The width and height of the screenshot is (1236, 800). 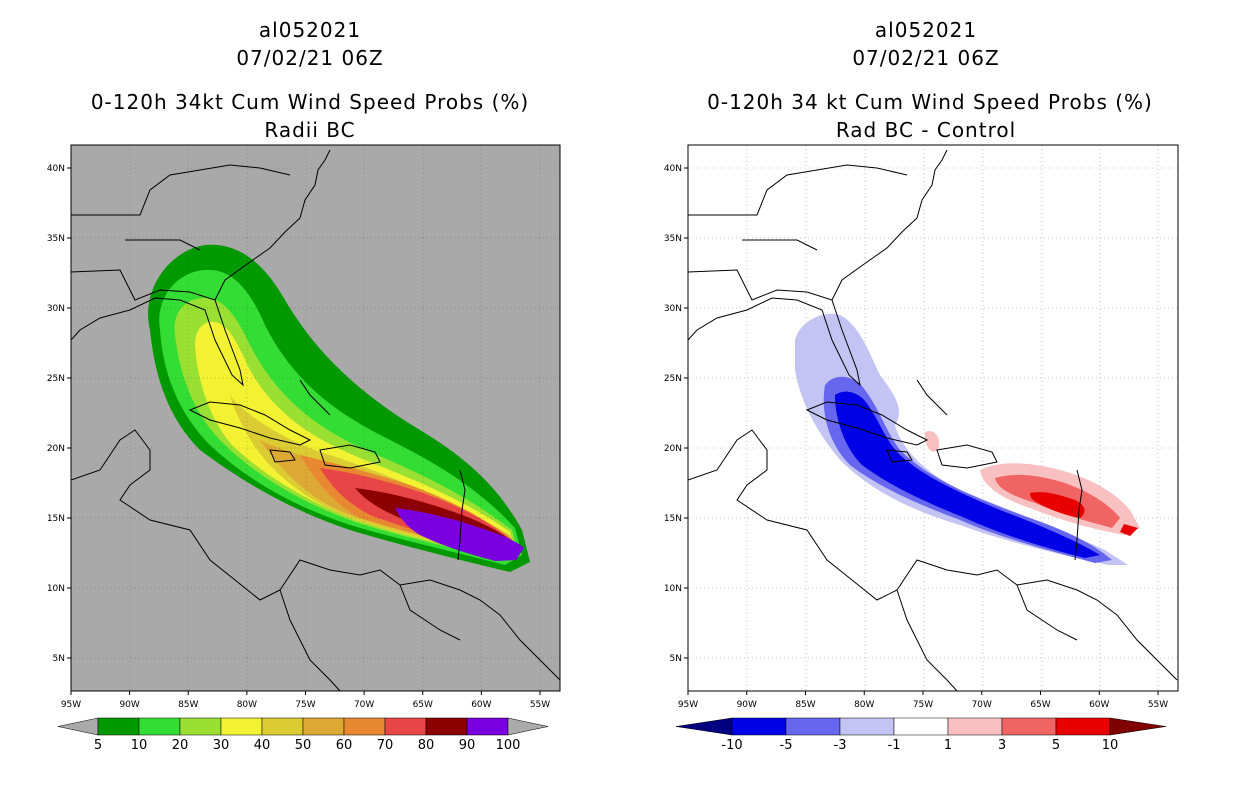 I want to click on left-x-tick-label: 70W, so click(x=364, y=705).